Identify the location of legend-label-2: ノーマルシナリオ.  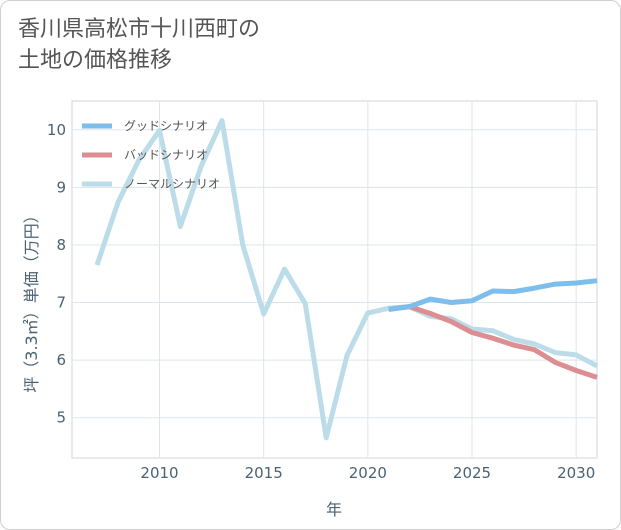
(172, 184).